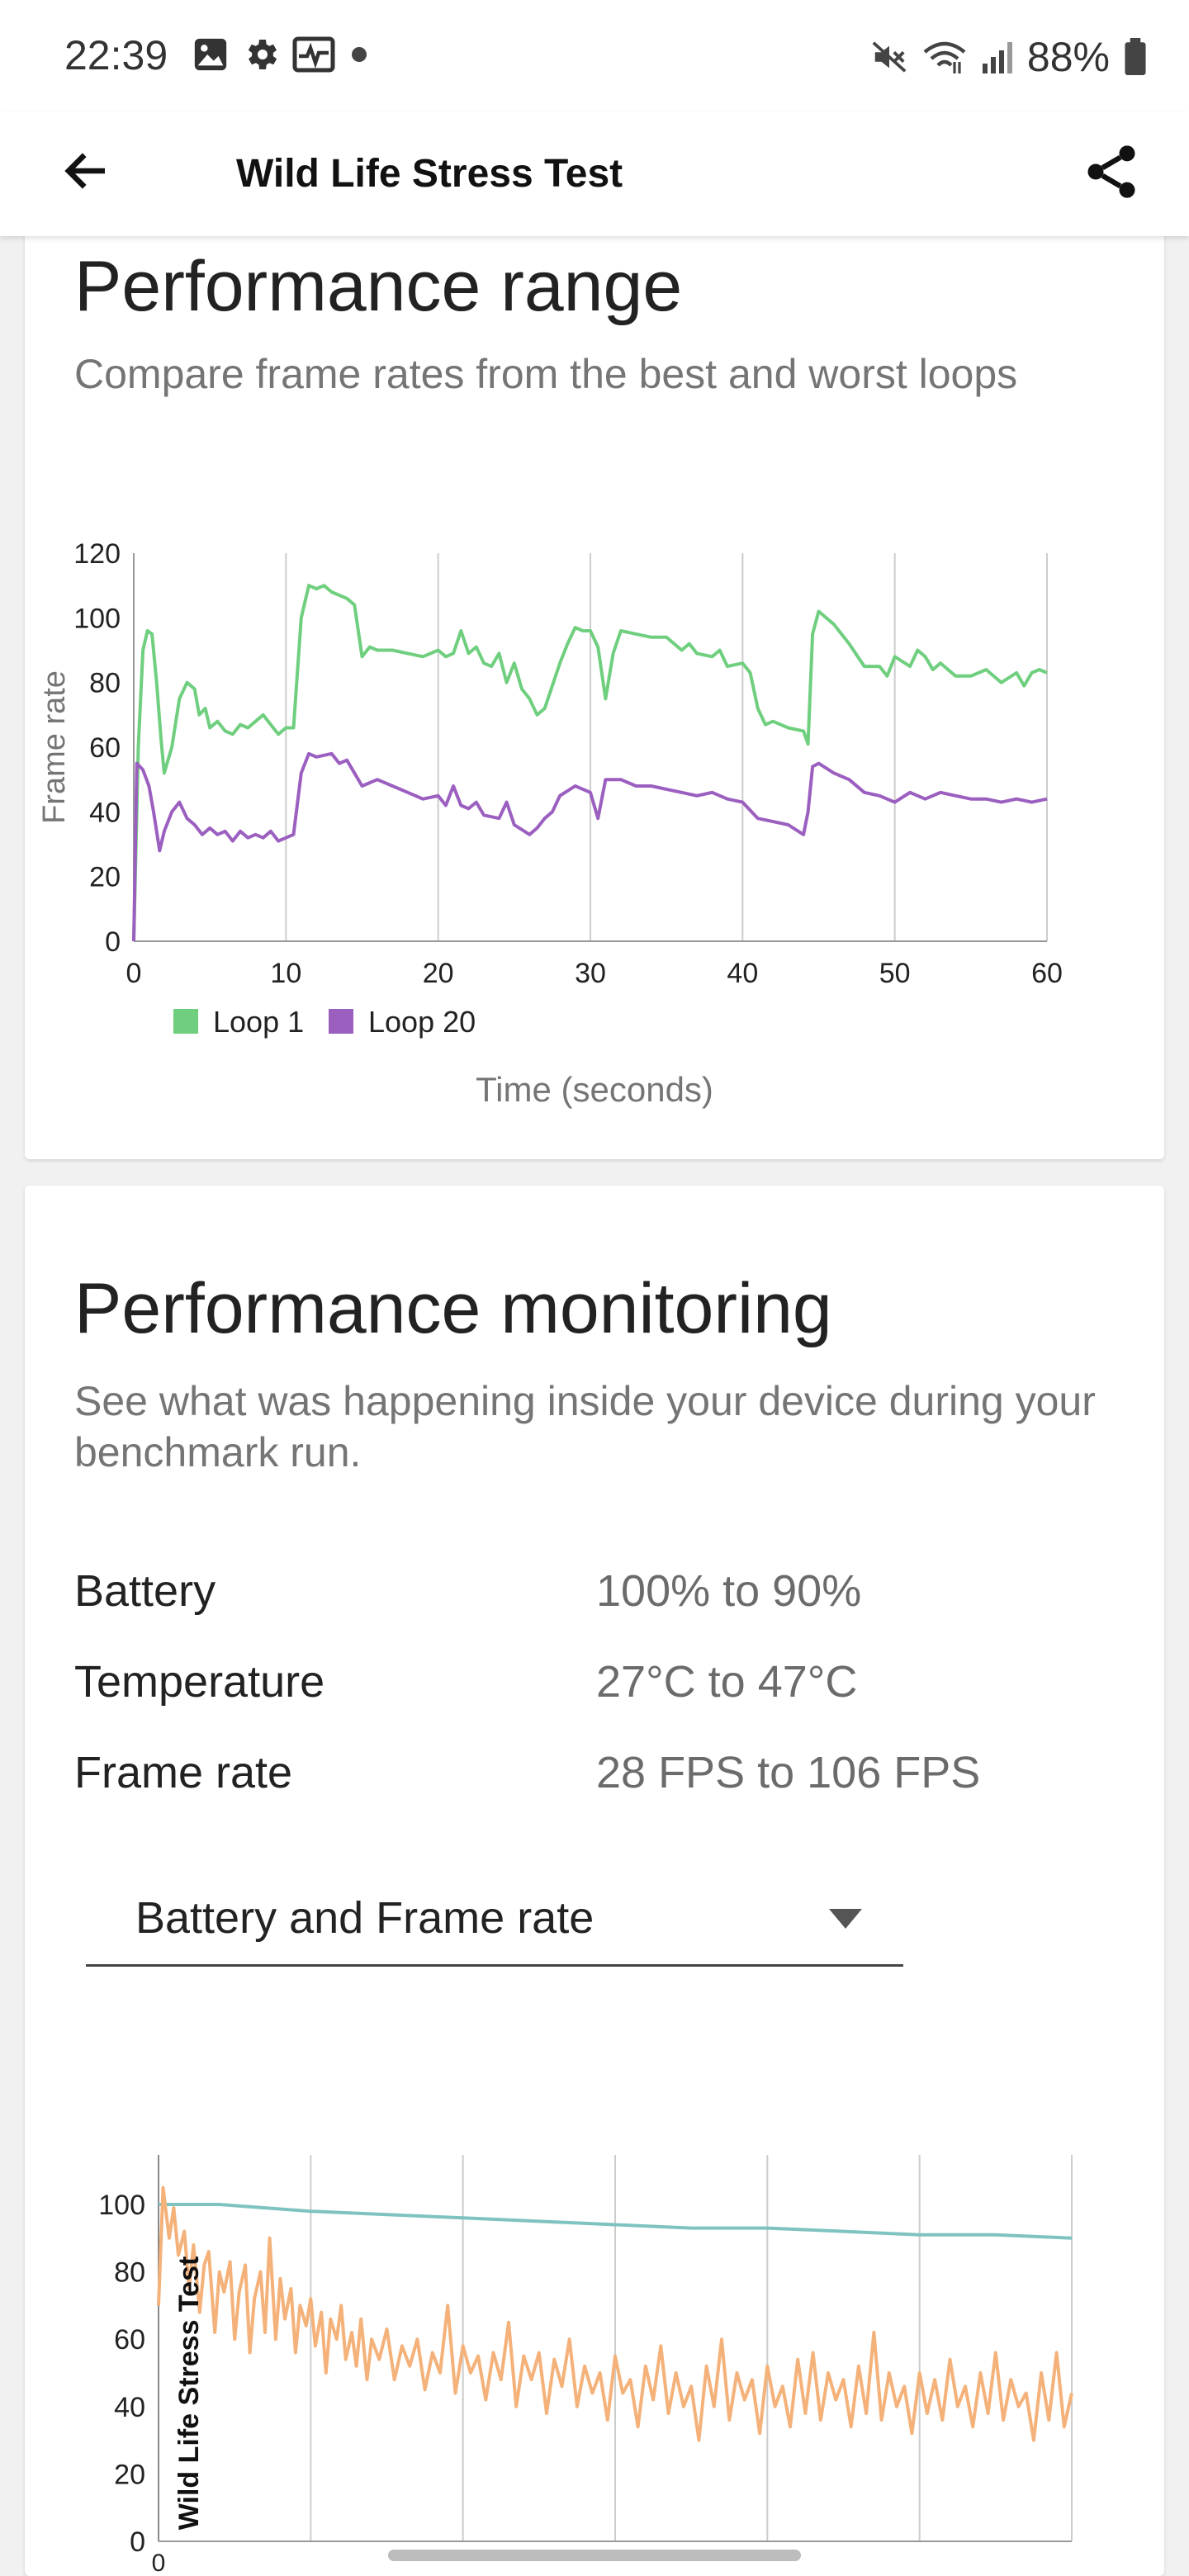 The image size is (1189, 2576). Describe the element at coordinates (594, 2555) in the screenshot. I see `home-indicator` at that location.